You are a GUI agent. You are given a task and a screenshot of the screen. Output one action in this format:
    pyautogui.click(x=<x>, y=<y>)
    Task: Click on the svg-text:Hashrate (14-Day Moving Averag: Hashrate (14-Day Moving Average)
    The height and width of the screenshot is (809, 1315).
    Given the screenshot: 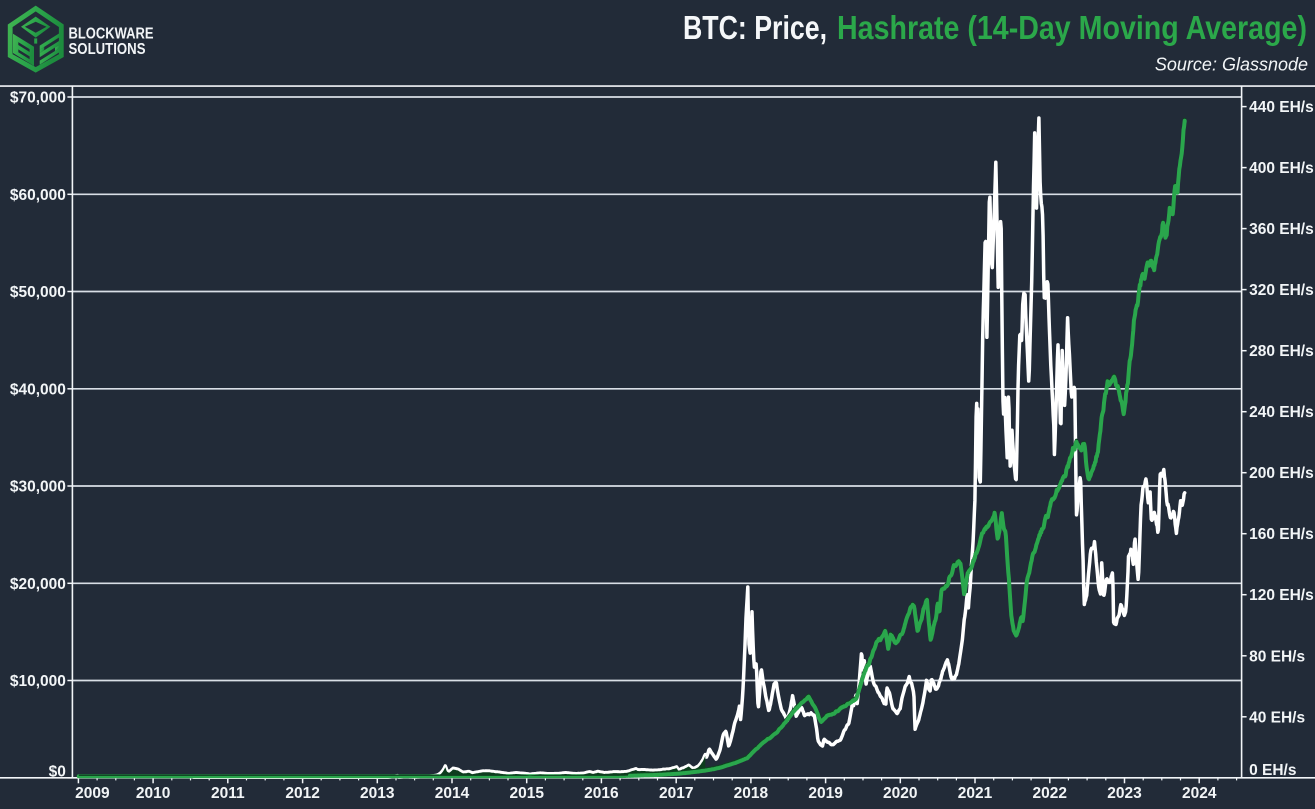 What is the action you would take?
    pyautogui.click(x=1072, y=27)
    